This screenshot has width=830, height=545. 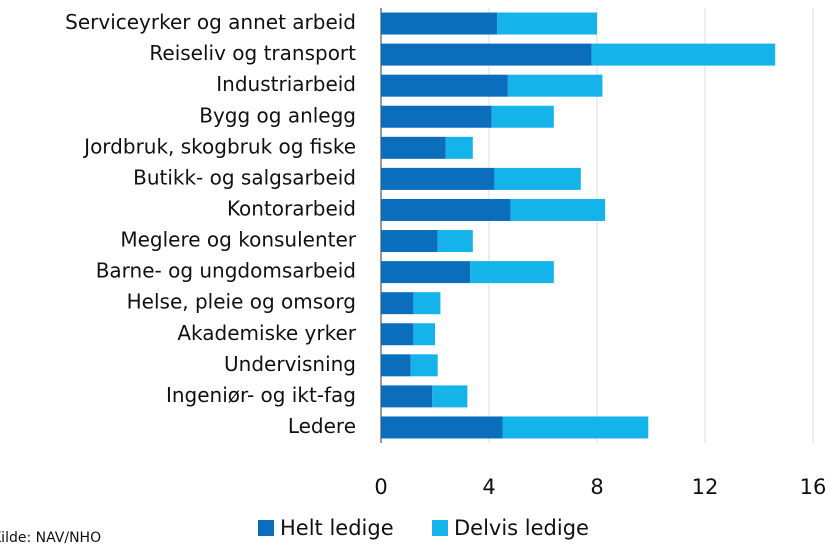 What do you see at coordinates (252, 53) in the screenshot?
I see `category-label: Reiseliv og transport` at bounding box center [252, 53].